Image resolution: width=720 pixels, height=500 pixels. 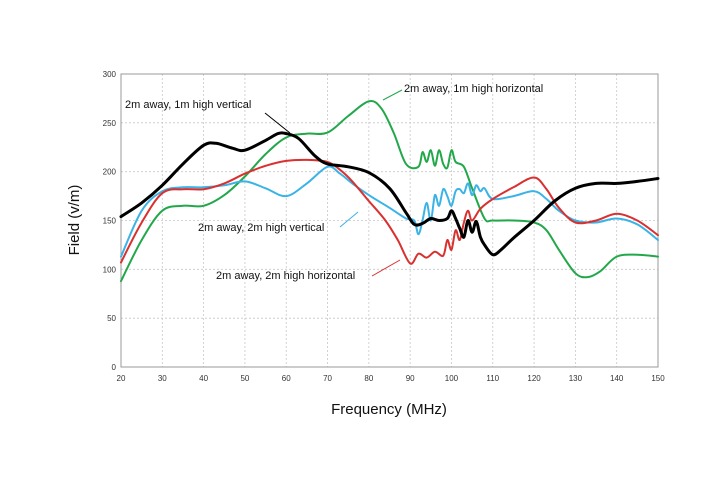 What do you see at coordinates (121, 378) in the screenshot?
I see `x-tick-label: 20` at bounding box center [121, 378].